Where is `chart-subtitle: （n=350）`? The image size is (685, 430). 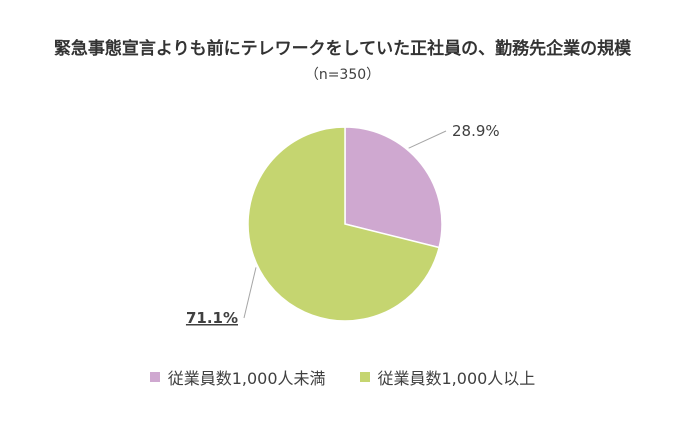
chart-subtitle: （n=350） is located at coordinates (342, 75).